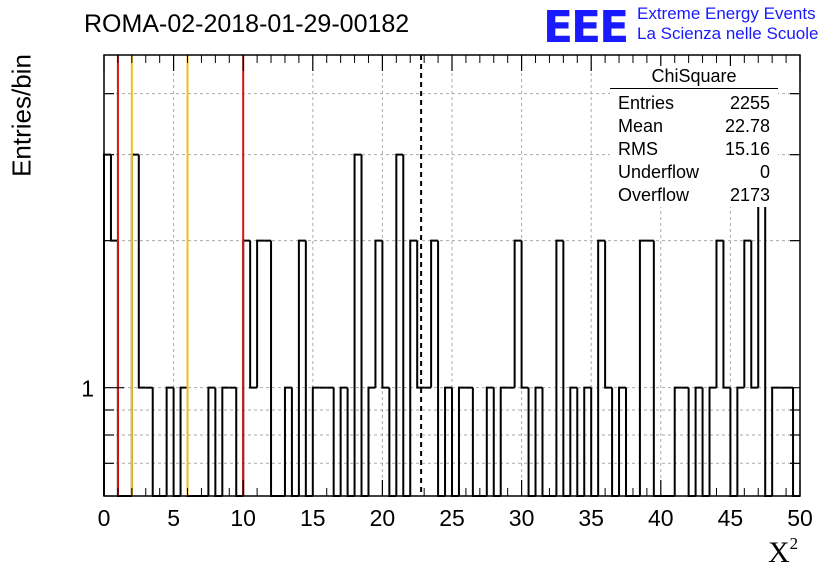 The width and height of the screenshot is (836, 572). Describe the element at coordinates (87, 389) in the screenshot. I see `y-tick-label: 1` at that location.